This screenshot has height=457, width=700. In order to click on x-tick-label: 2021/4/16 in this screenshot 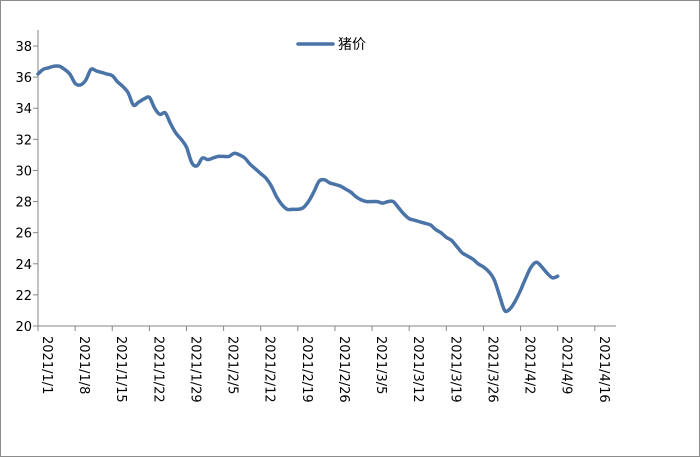, I will do `click(603, 369)`.